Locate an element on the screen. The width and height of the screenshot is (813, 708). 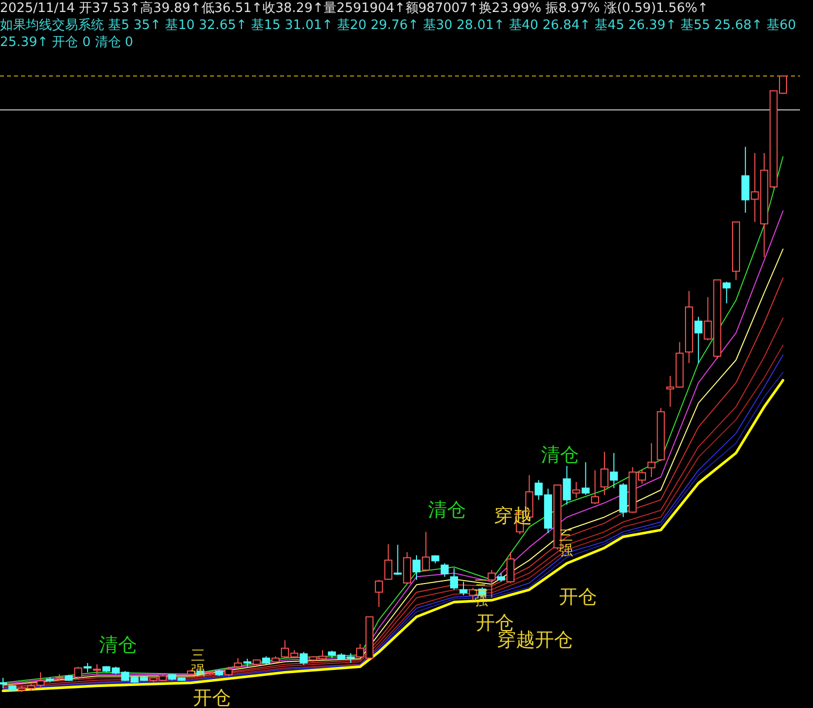
chart-title: 2025/11/14 开37.53↑高39.89↑低36.51↑收38.29↑量2591904↑额987007↑换23.99% 振8.97% 涨(0.59)1.56%↑ is located at coordinates (355, 8).